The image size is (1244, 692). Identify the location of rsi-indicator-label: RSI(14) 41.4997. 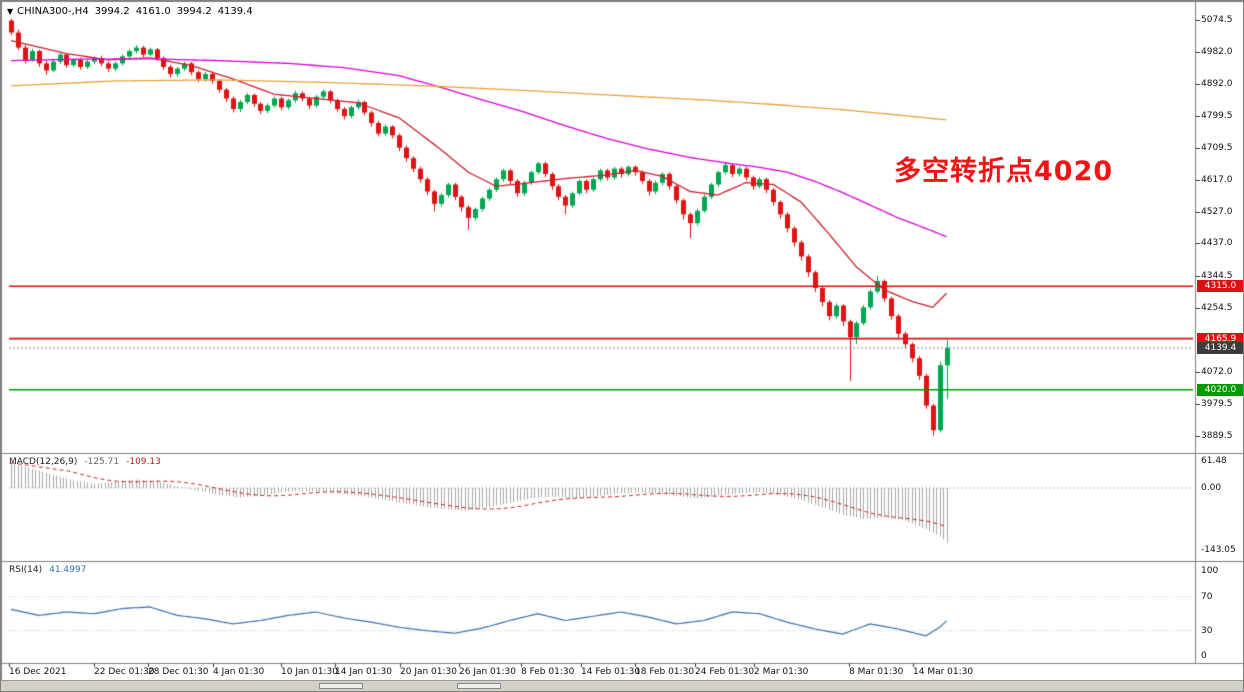
(47, 570).